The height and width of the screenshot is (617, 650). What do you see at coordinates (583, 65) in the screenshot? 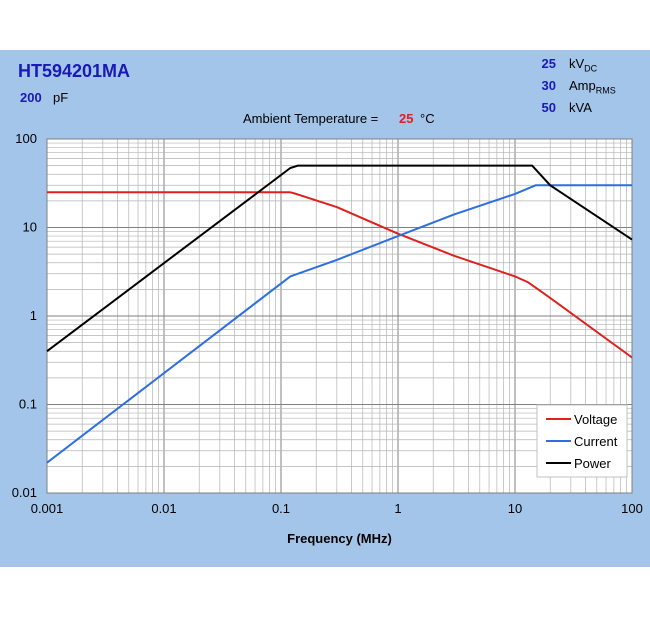
I see `voltage-rating-unit: kVDC` at bounding box center [583, 65].